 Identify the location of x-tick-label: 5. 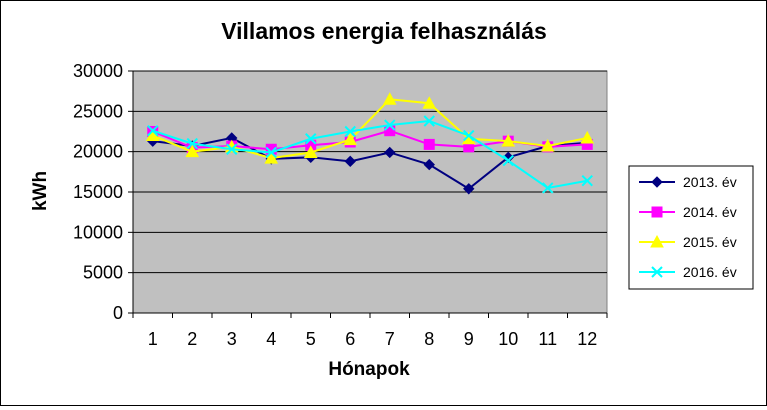
(311, 339).